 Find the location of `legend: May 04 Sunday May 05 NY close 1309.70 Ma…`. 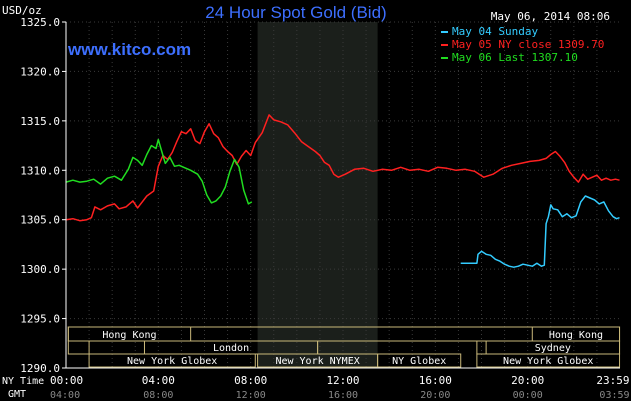

legend: May 04 Sunday May 05 NY close 1309.70 Ma… is located at coordinates (522, 44).